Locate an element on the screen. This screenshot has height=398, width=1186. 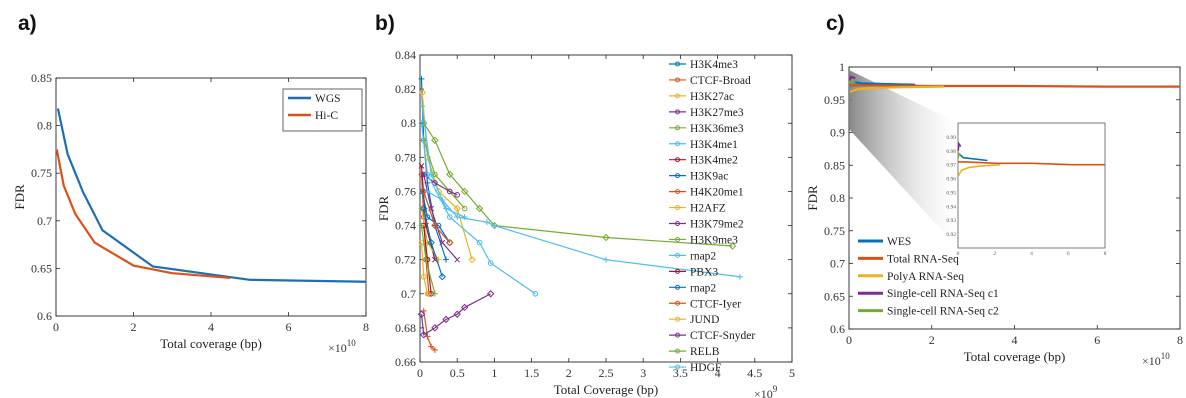
y-tick-label: 1 is located at coordinates (842, 67).